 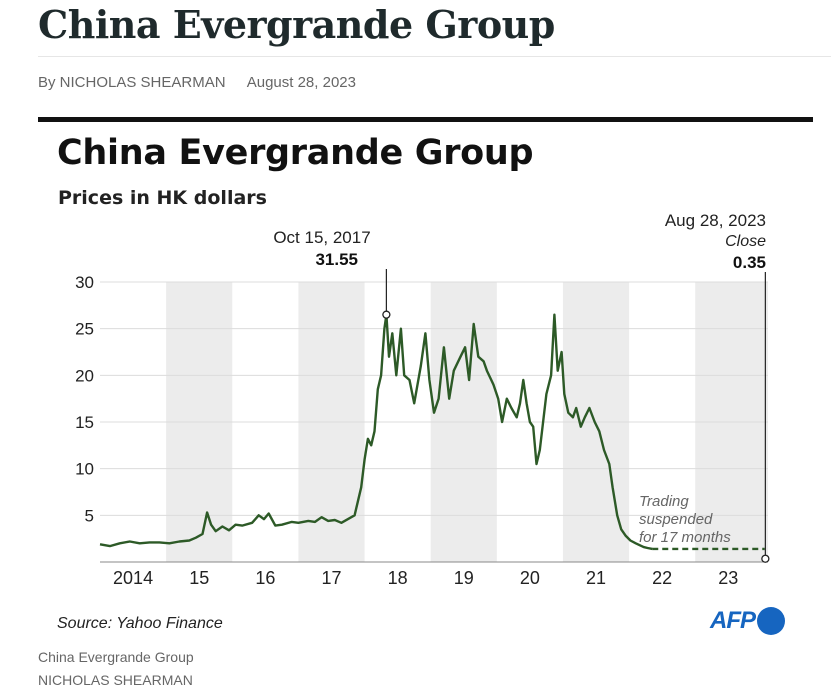 I want to click on y-tick-label-20: 20, so click(x=84, y=375).